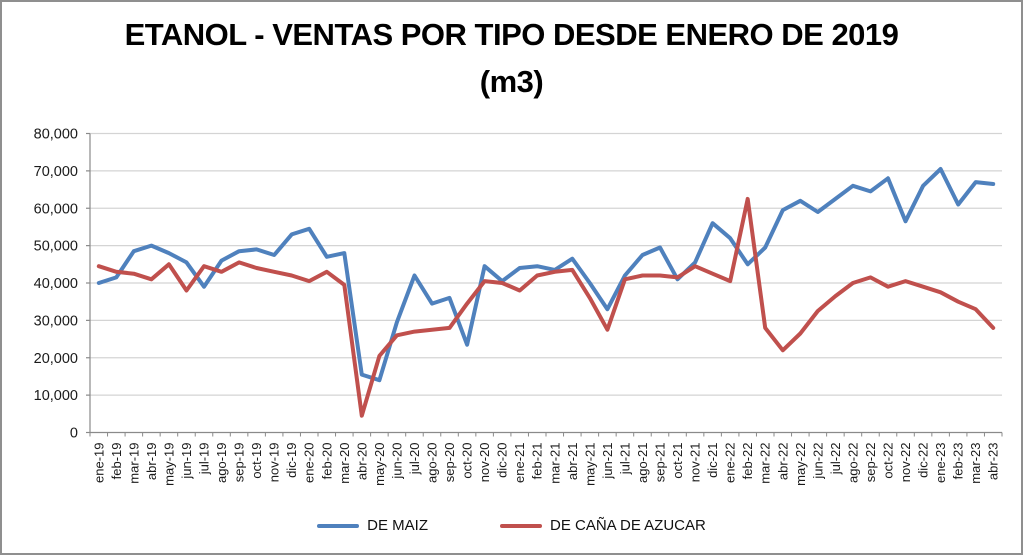 The image size is (1023, 555). Describe the element at coordinates (852, 463) in the screenshot. I see `x-axis-label: ago-22` at that location.